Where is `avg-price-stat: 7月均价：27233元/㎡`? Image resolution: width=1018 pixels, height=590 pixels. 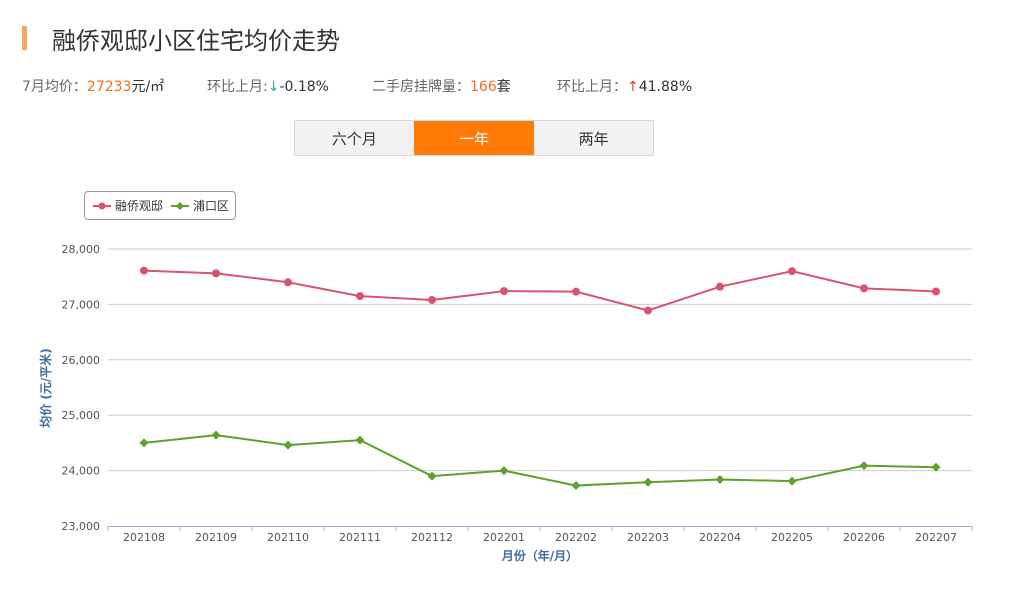 avg-price-stat: 7月均价：27233元/㎡ is located at coordinates (93, 86).